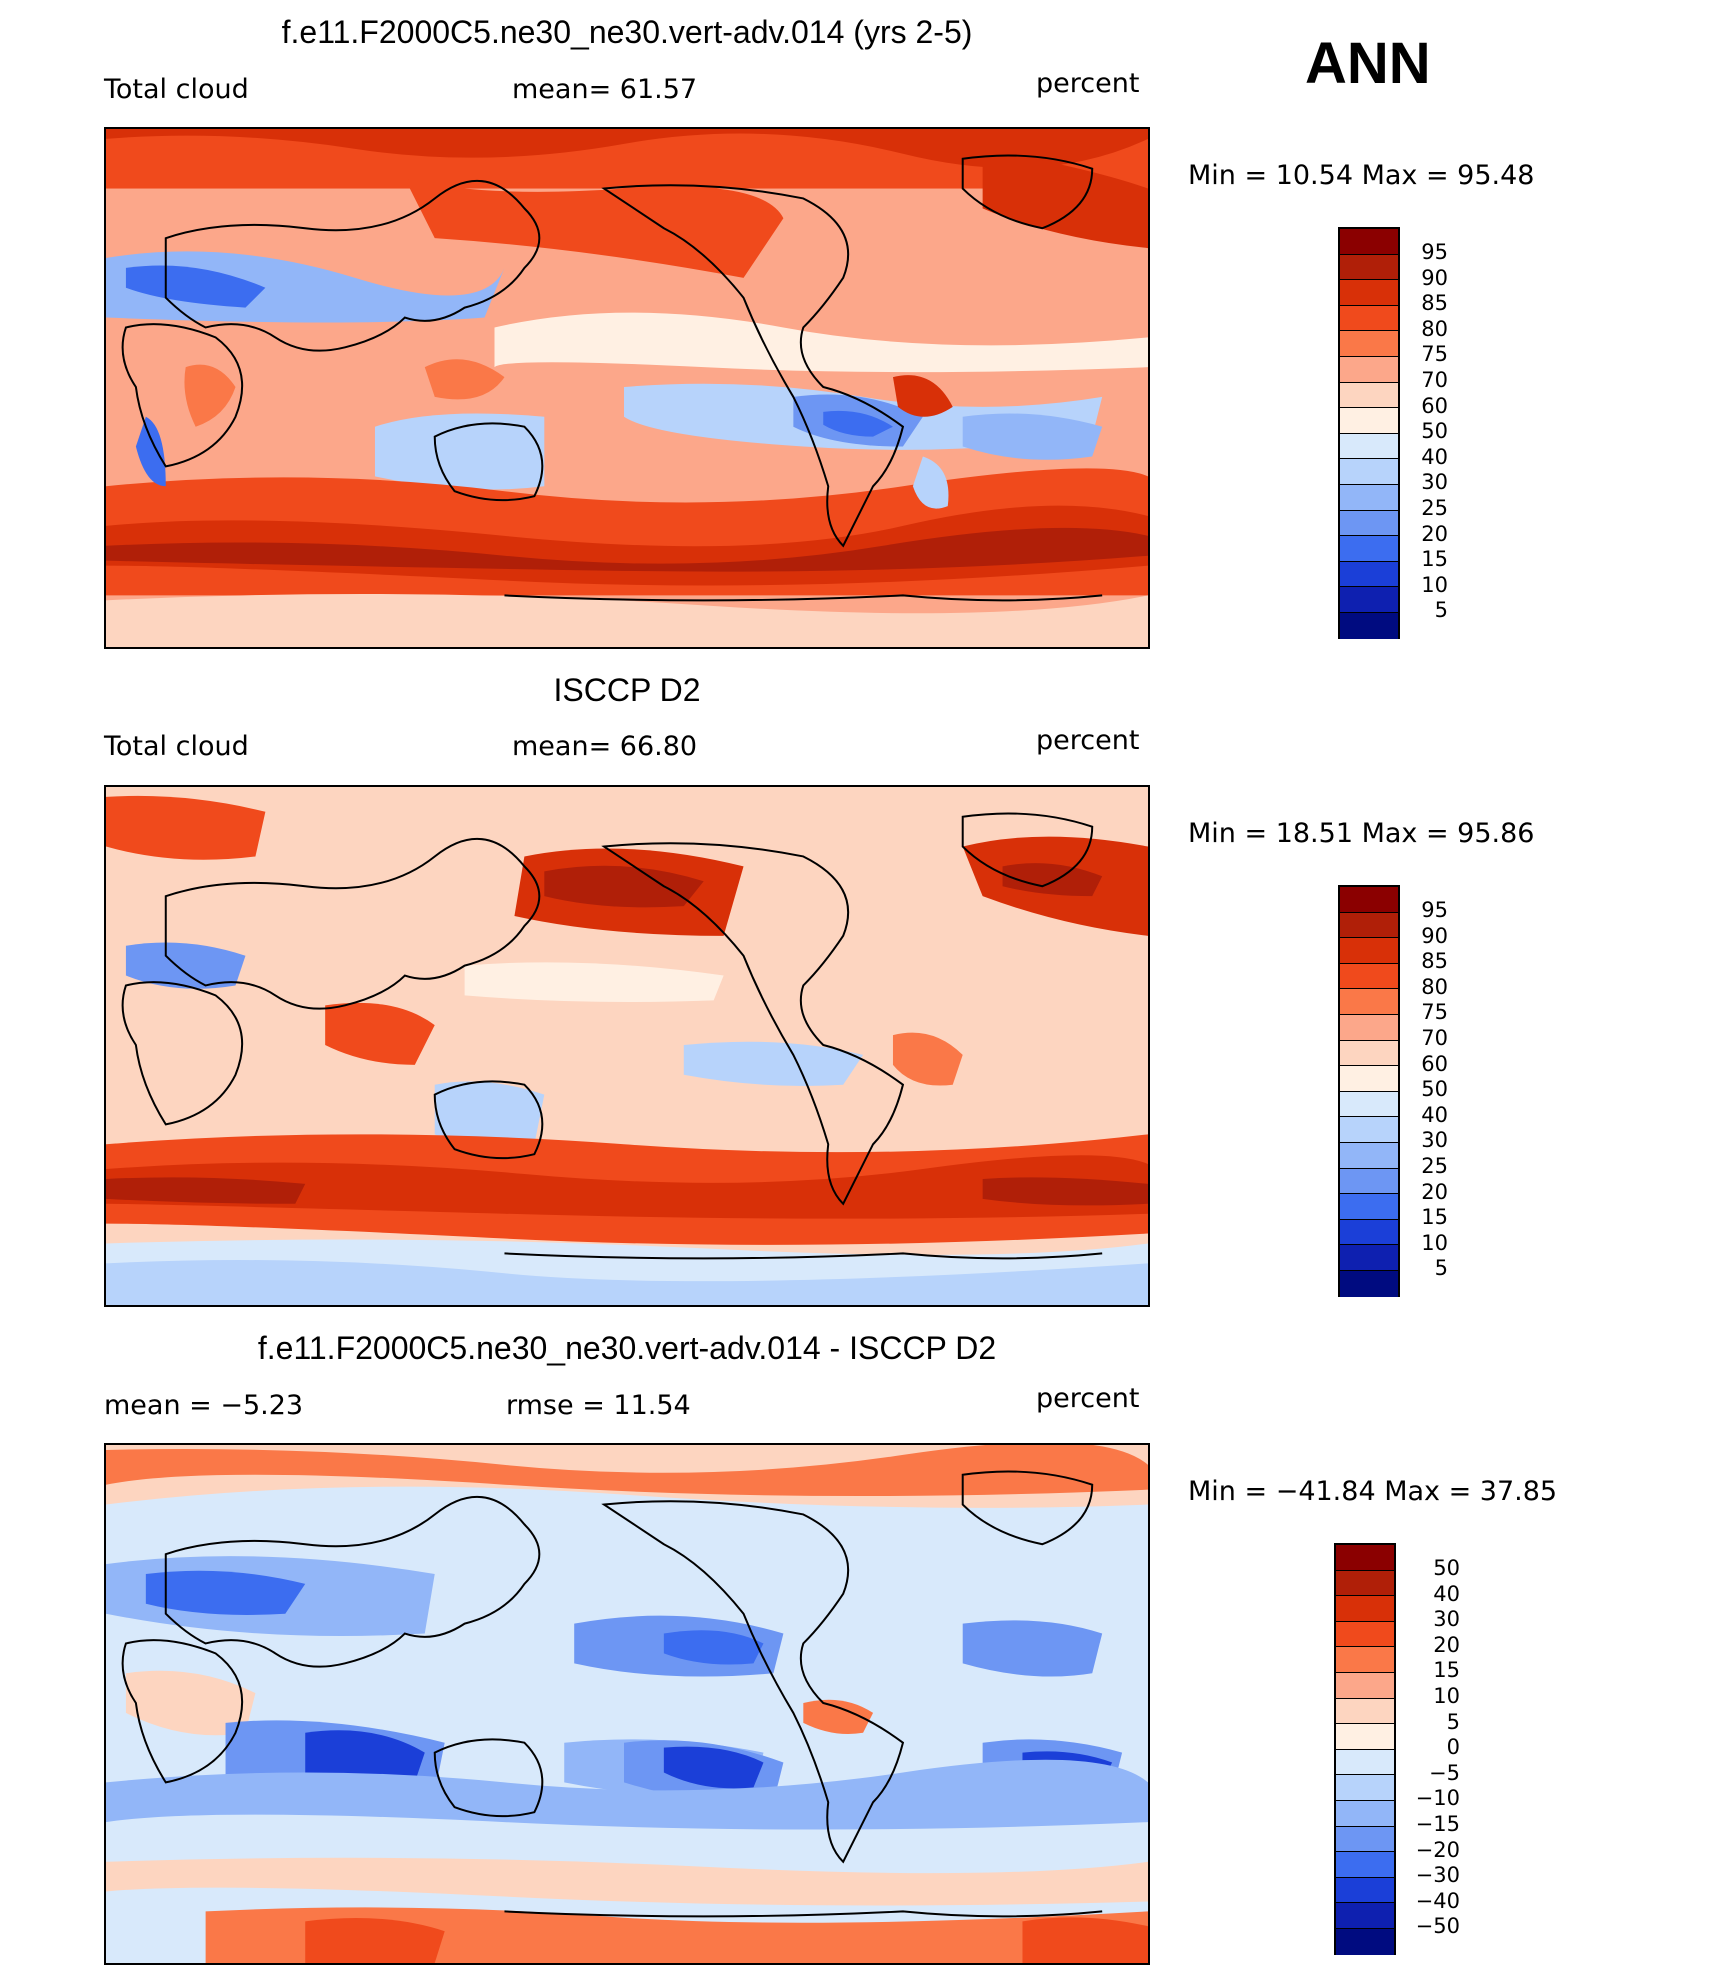 The image size is (1710, 1975). Describe the element at coordinates (1088, 740) in the screenshot. I see `panel-2-units: percent` at that location.